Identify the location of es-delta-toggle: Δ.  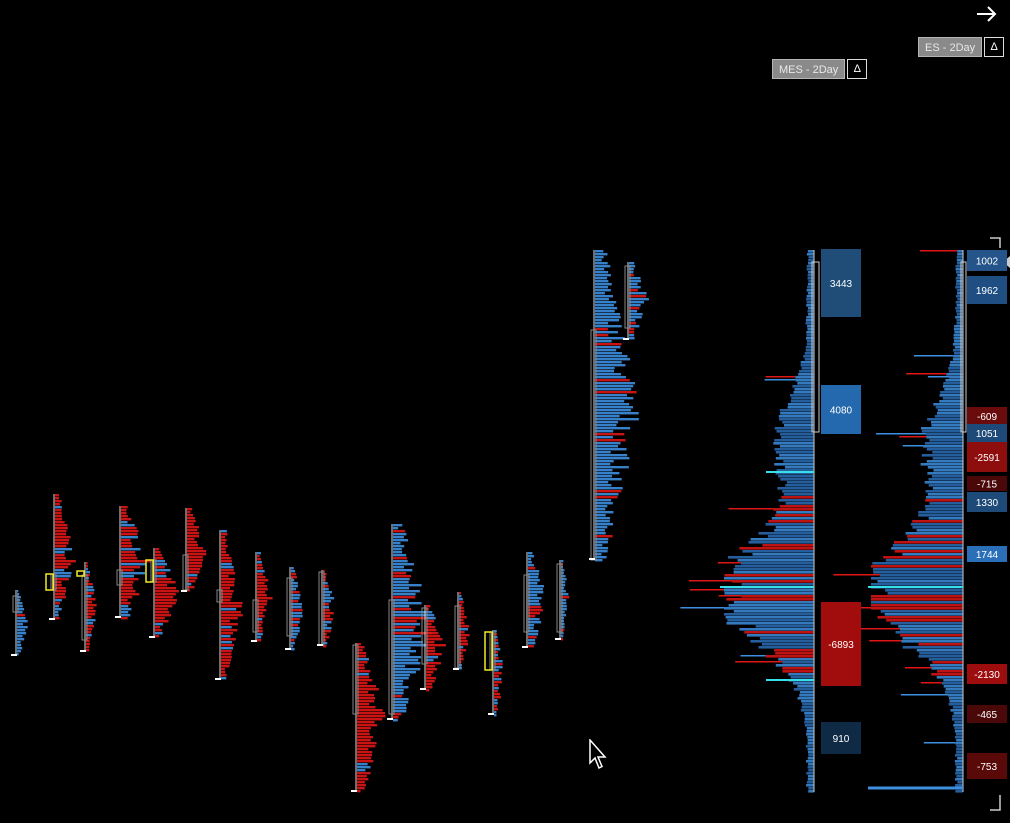
(994, 47).